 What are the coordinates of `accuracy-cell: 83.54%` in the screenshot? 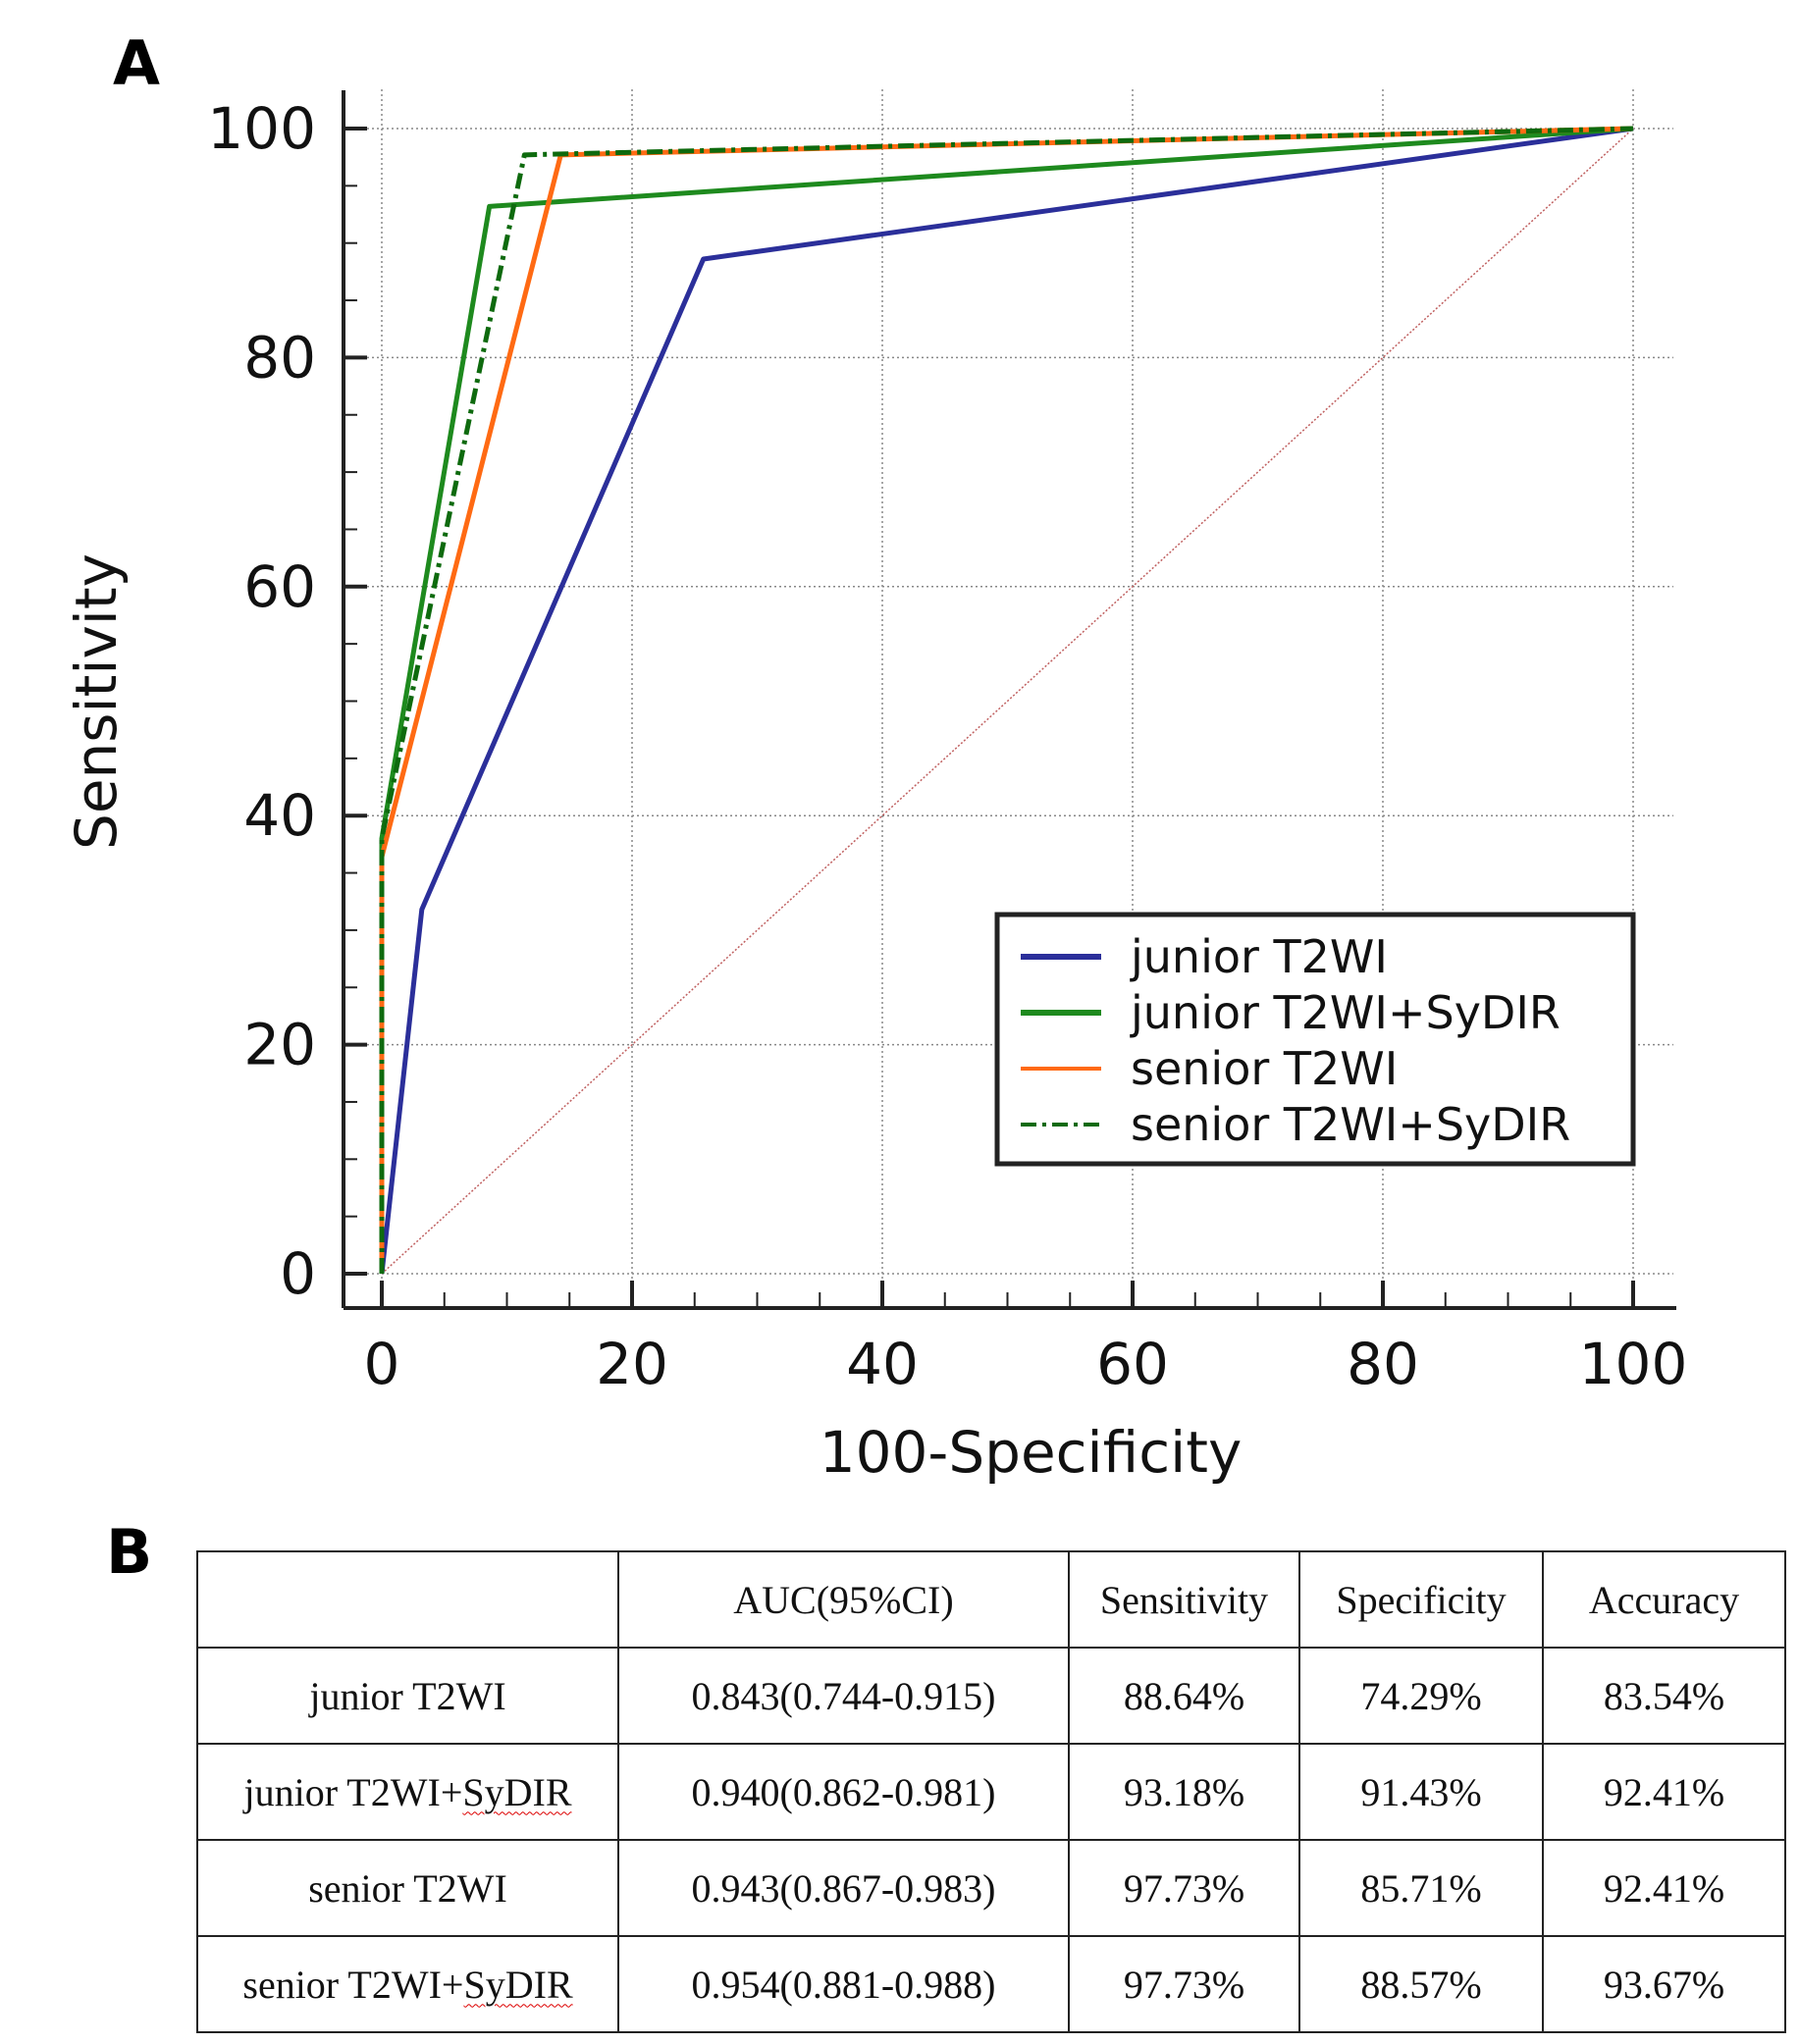 It's located at (1664, 1696).